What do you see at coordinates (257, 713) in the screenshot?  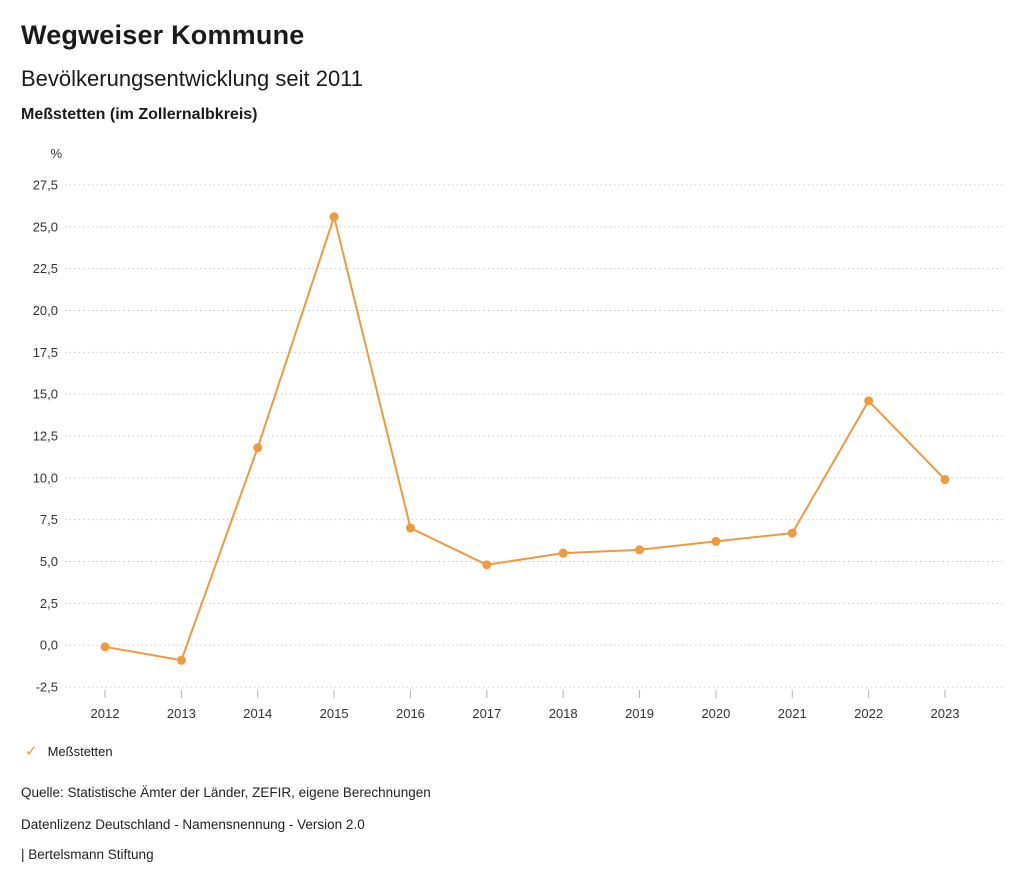 I see `x-tick-label: 2014` at bounding box center [257, 713].